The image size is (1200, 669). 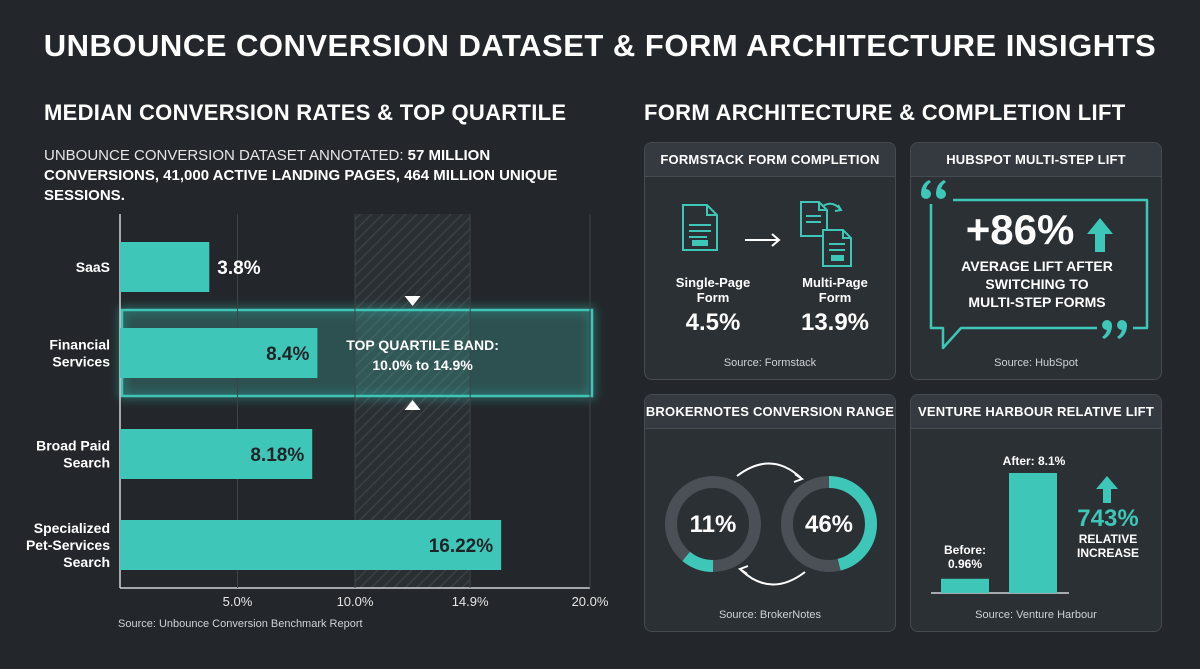 I want to click on x-tick-label: 14.9%, so click(x=470, y=601).